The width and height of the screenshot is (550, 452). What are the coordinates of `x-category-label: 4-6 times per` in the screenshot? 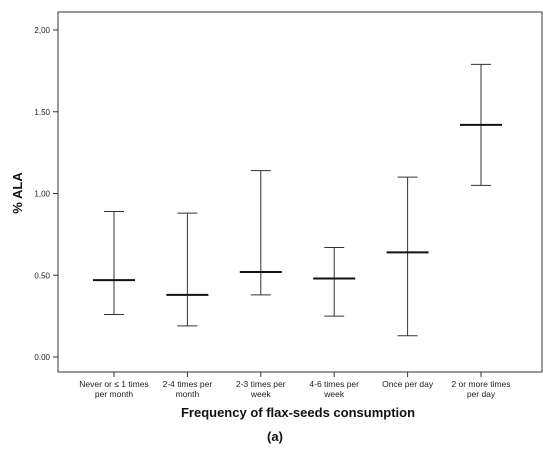 It's located at (334, 384).